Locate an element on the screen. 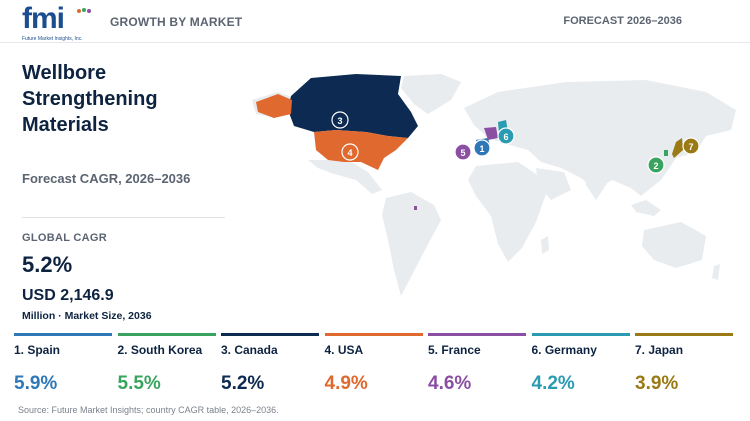 Image resolution: width=750 pixels, height=421 pixels. fmi-logo: fmi Future Market Insights, Inc. is located at coordinates (58, 22).